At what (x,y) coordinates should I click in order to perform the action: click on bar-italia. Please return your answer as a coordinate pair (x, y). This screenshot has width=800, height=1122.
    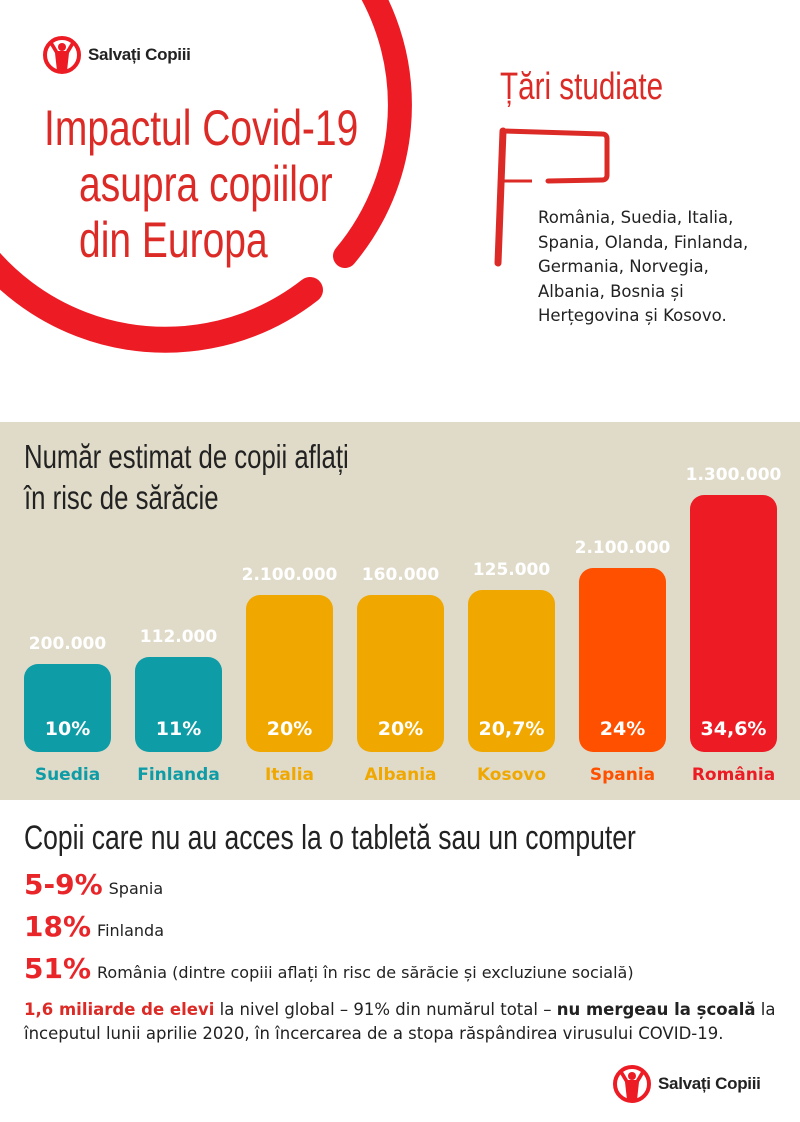
    Looking at the image, I should click on (289, 673).